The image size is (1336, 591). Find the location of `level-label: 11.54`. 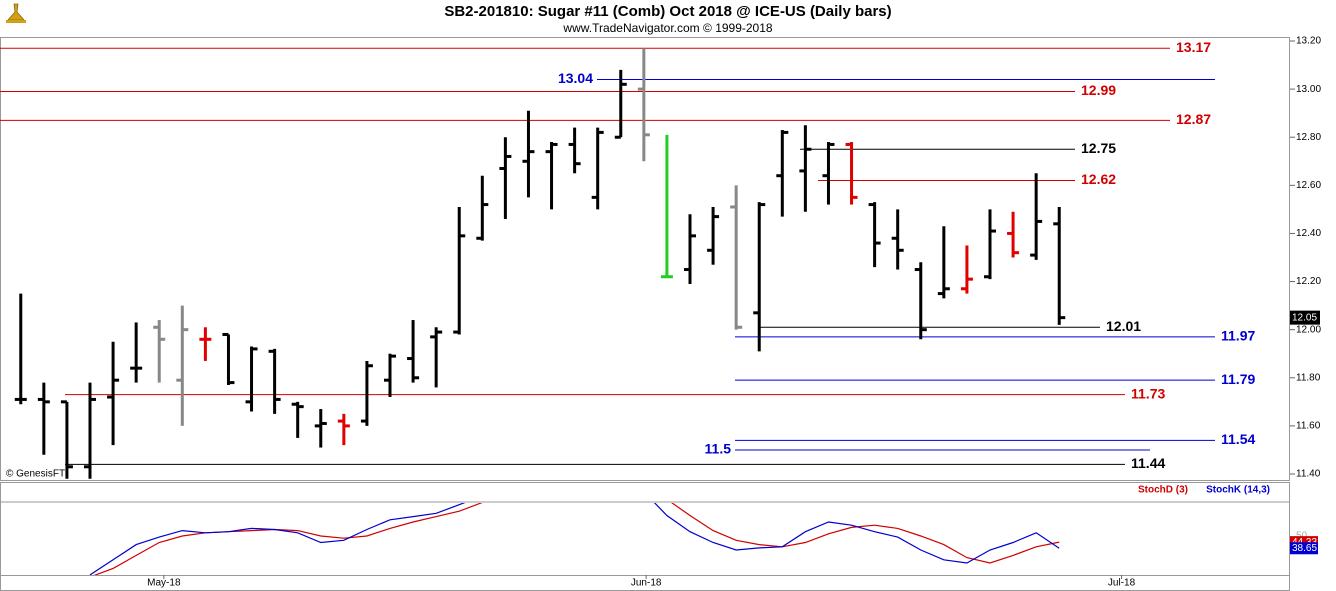

level-label: 11.54 is located at coordinates (1238, 439).